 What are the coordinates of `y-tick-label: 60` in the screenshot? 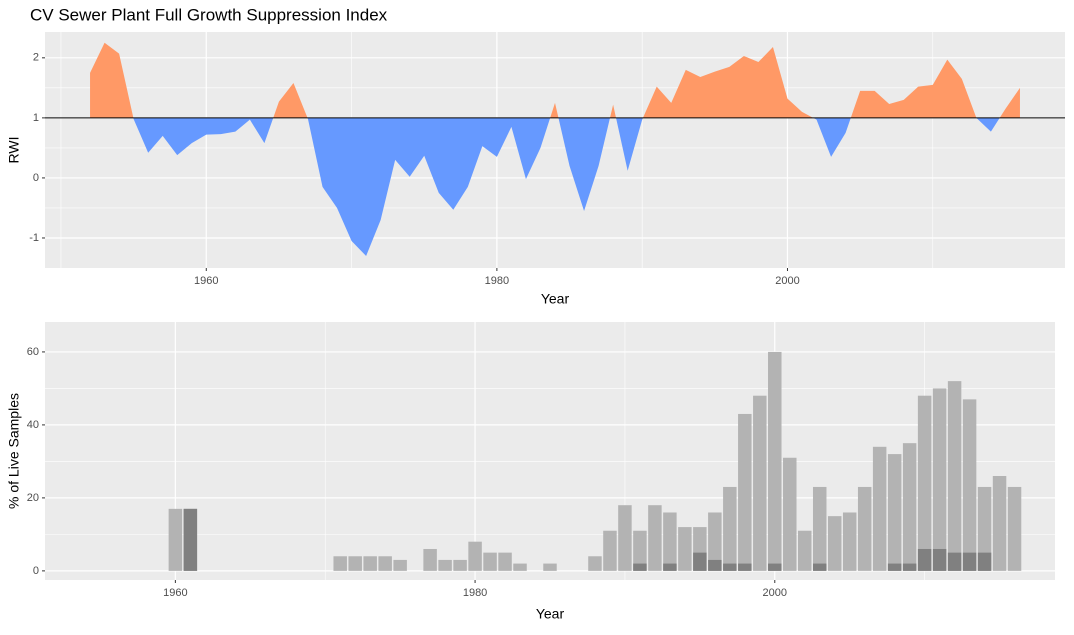 It's located at (33, 352).